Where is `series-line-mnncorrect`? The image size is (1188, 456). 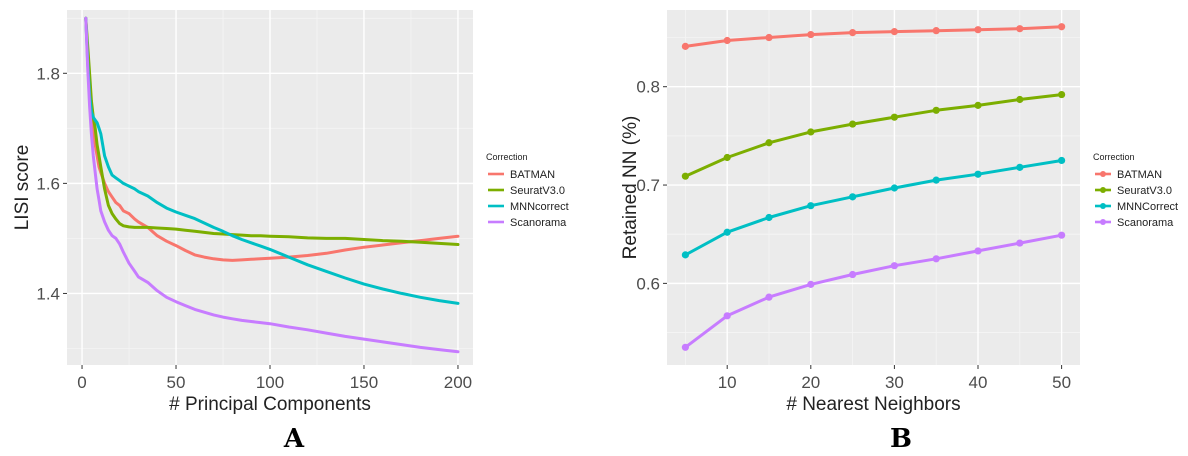
series-line-mnncorrect is located at coordinates (873, 208).